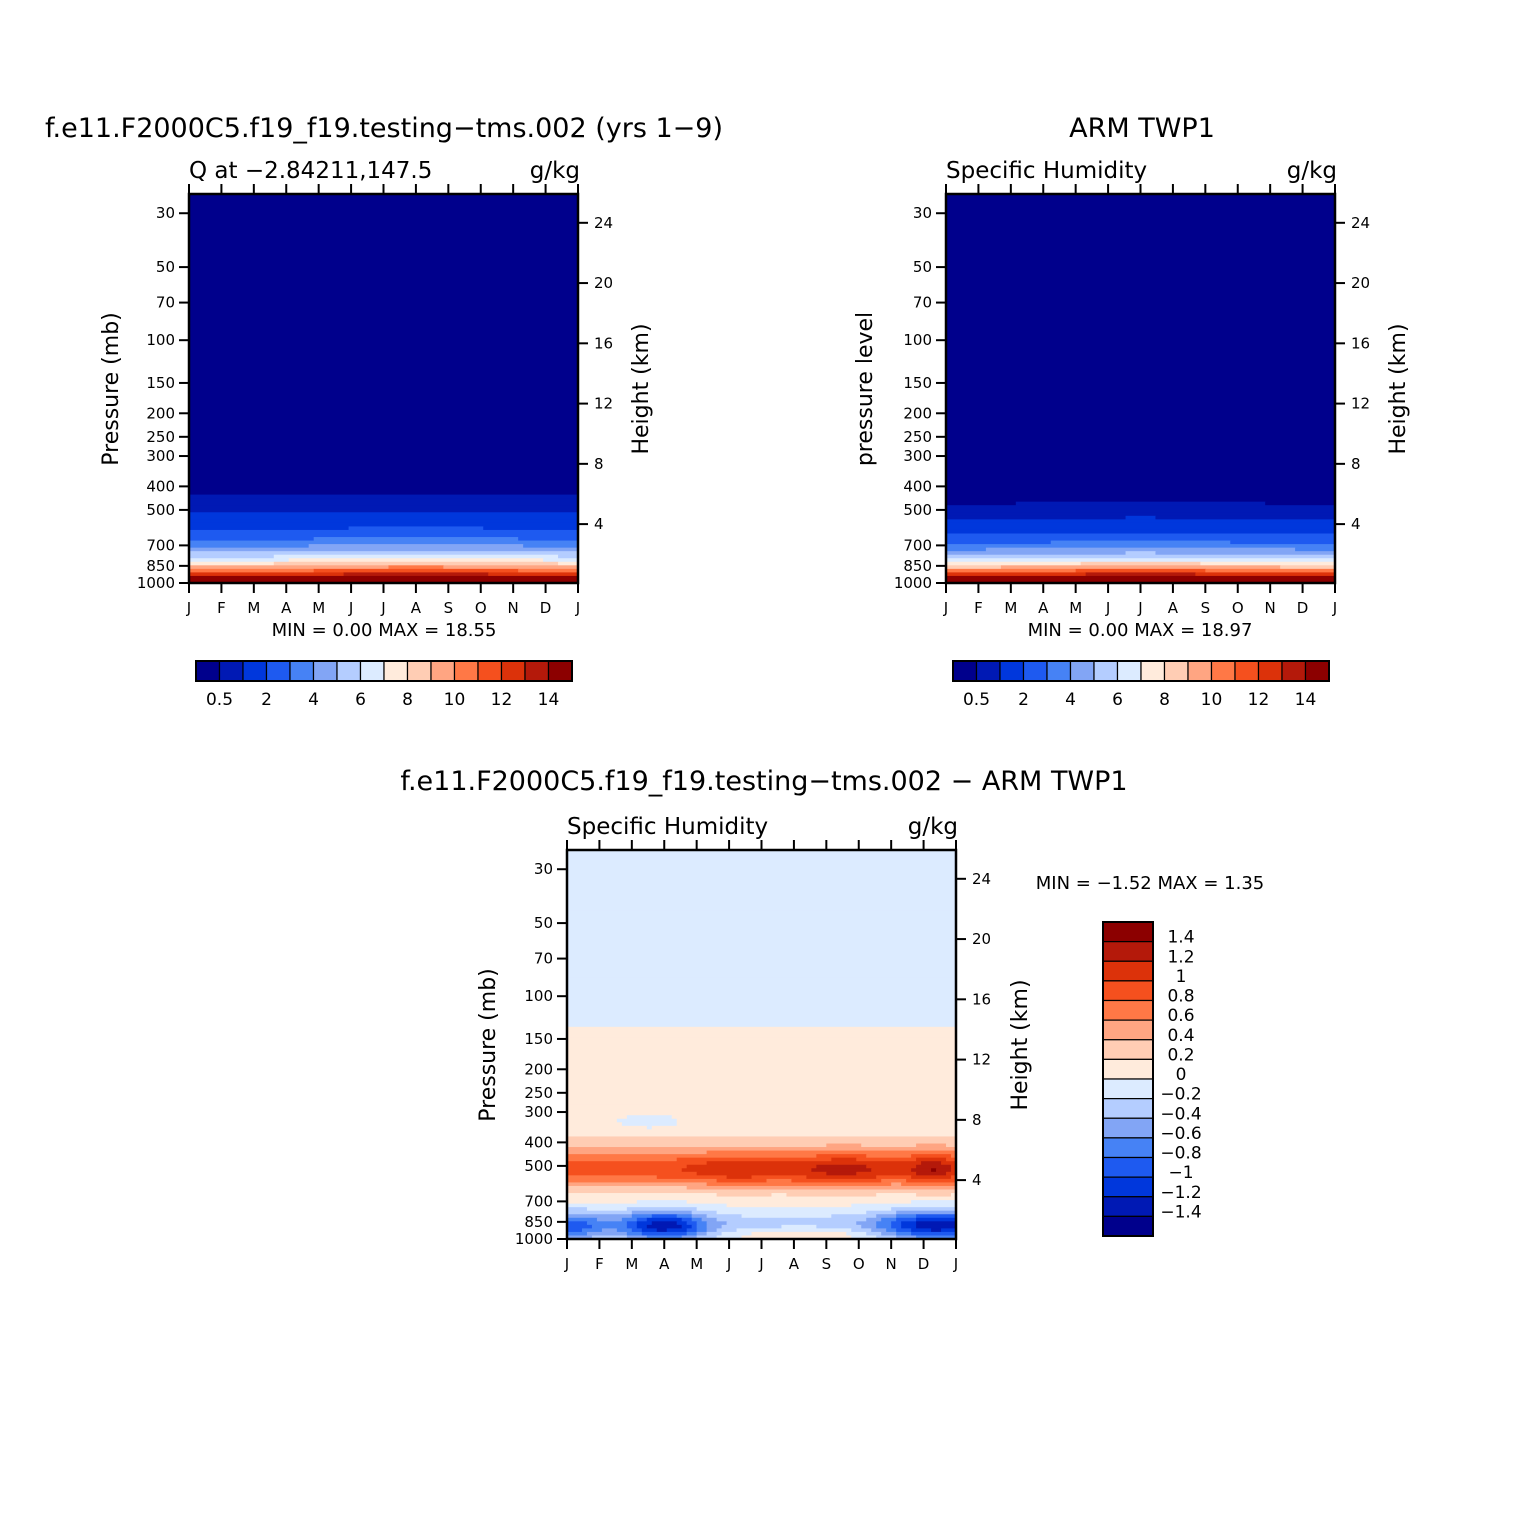 This screenshot has width=1525, height=1525. I want to click on x-tick-label: S, so click(1206, 608).